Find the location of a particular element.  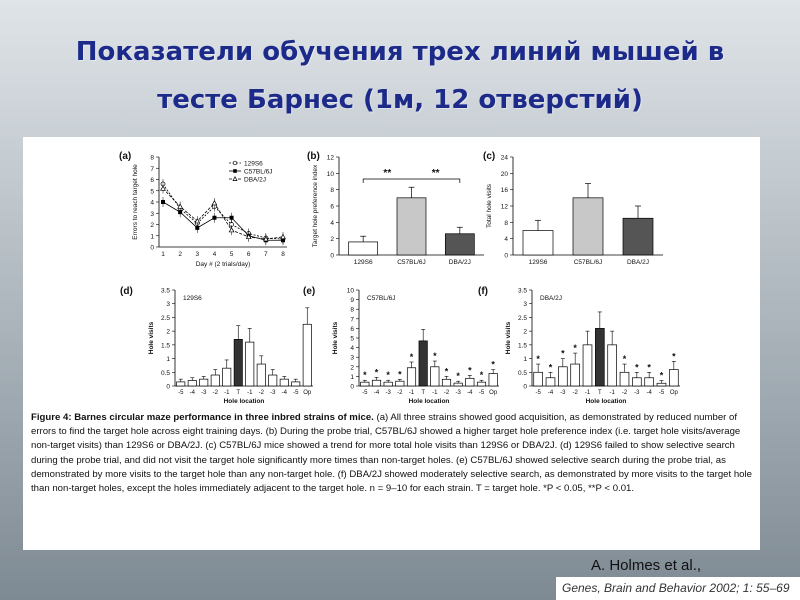

panel-b-x-tick-label: DBA/2J is located at coordinates (460, 262).